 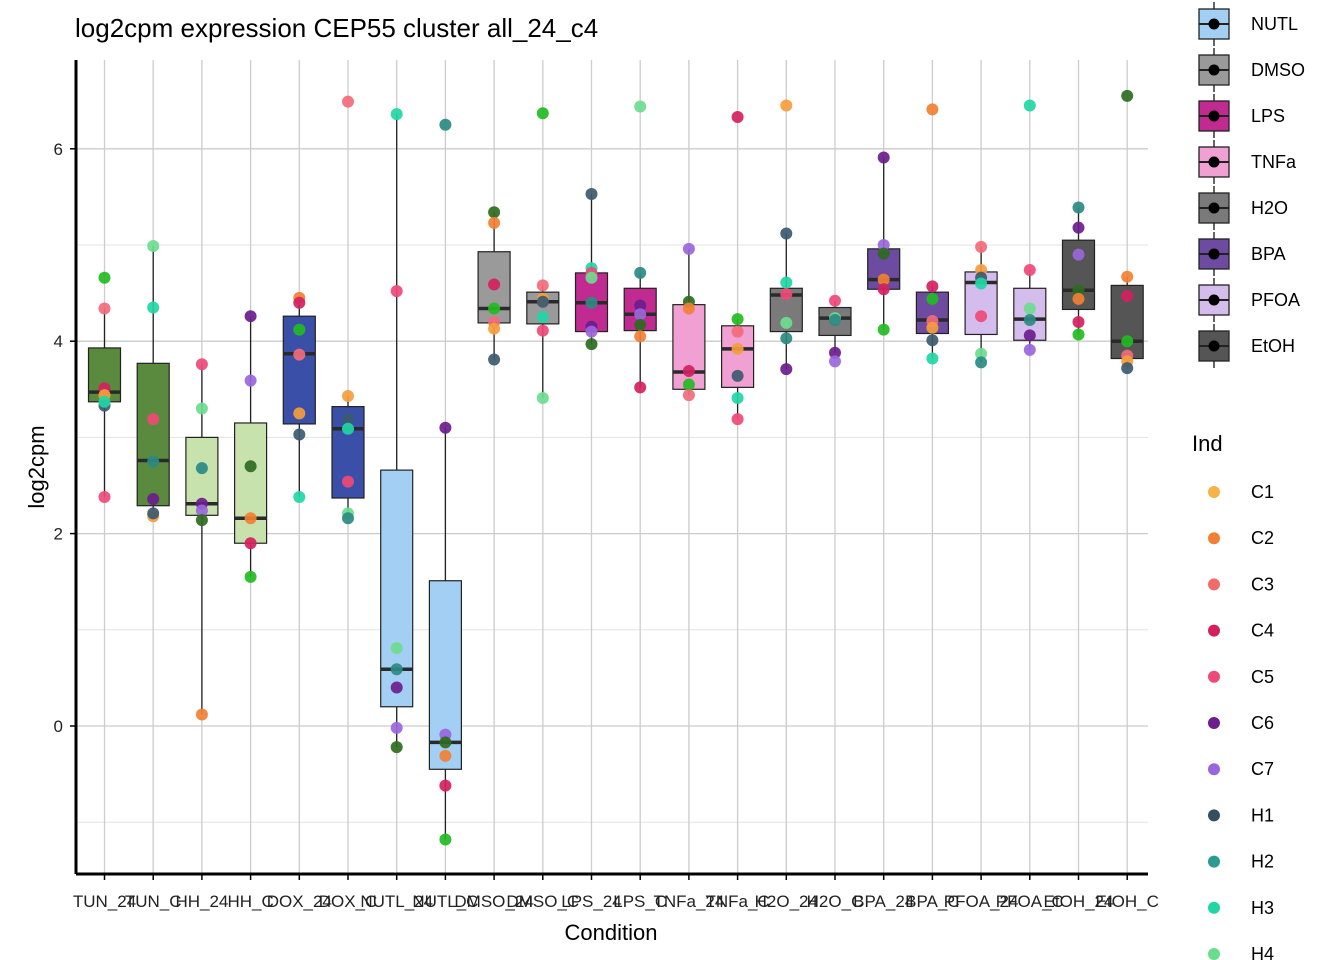 What do you see at coordinates (786, 901) in the screenshot?
I see `x-tick-label: H2O_24` at bounding box center [786, 901].